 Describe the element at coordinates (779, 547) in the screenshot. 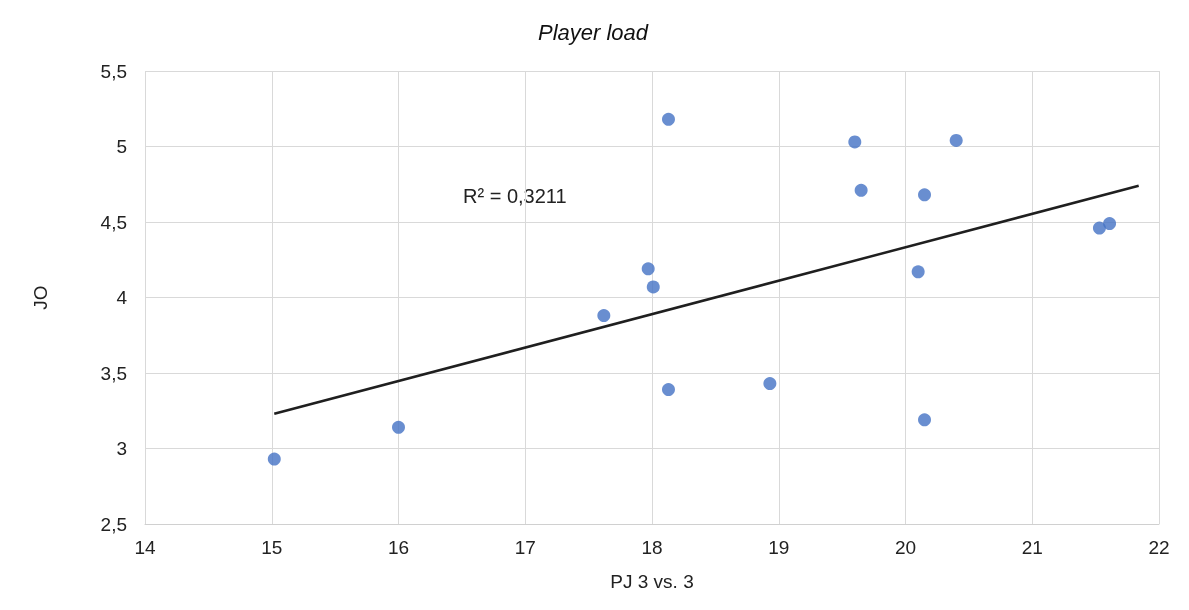

I see `x-tick-label: 19` at that location.